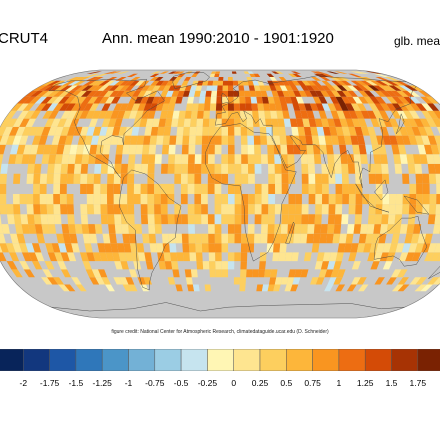 Image resolution: width=440 pixels, height=440 pixels. What do you see at coordinates (220, 360) in the screenshot?
I see `colorbar-swatch` at bounding box center [220, 360].